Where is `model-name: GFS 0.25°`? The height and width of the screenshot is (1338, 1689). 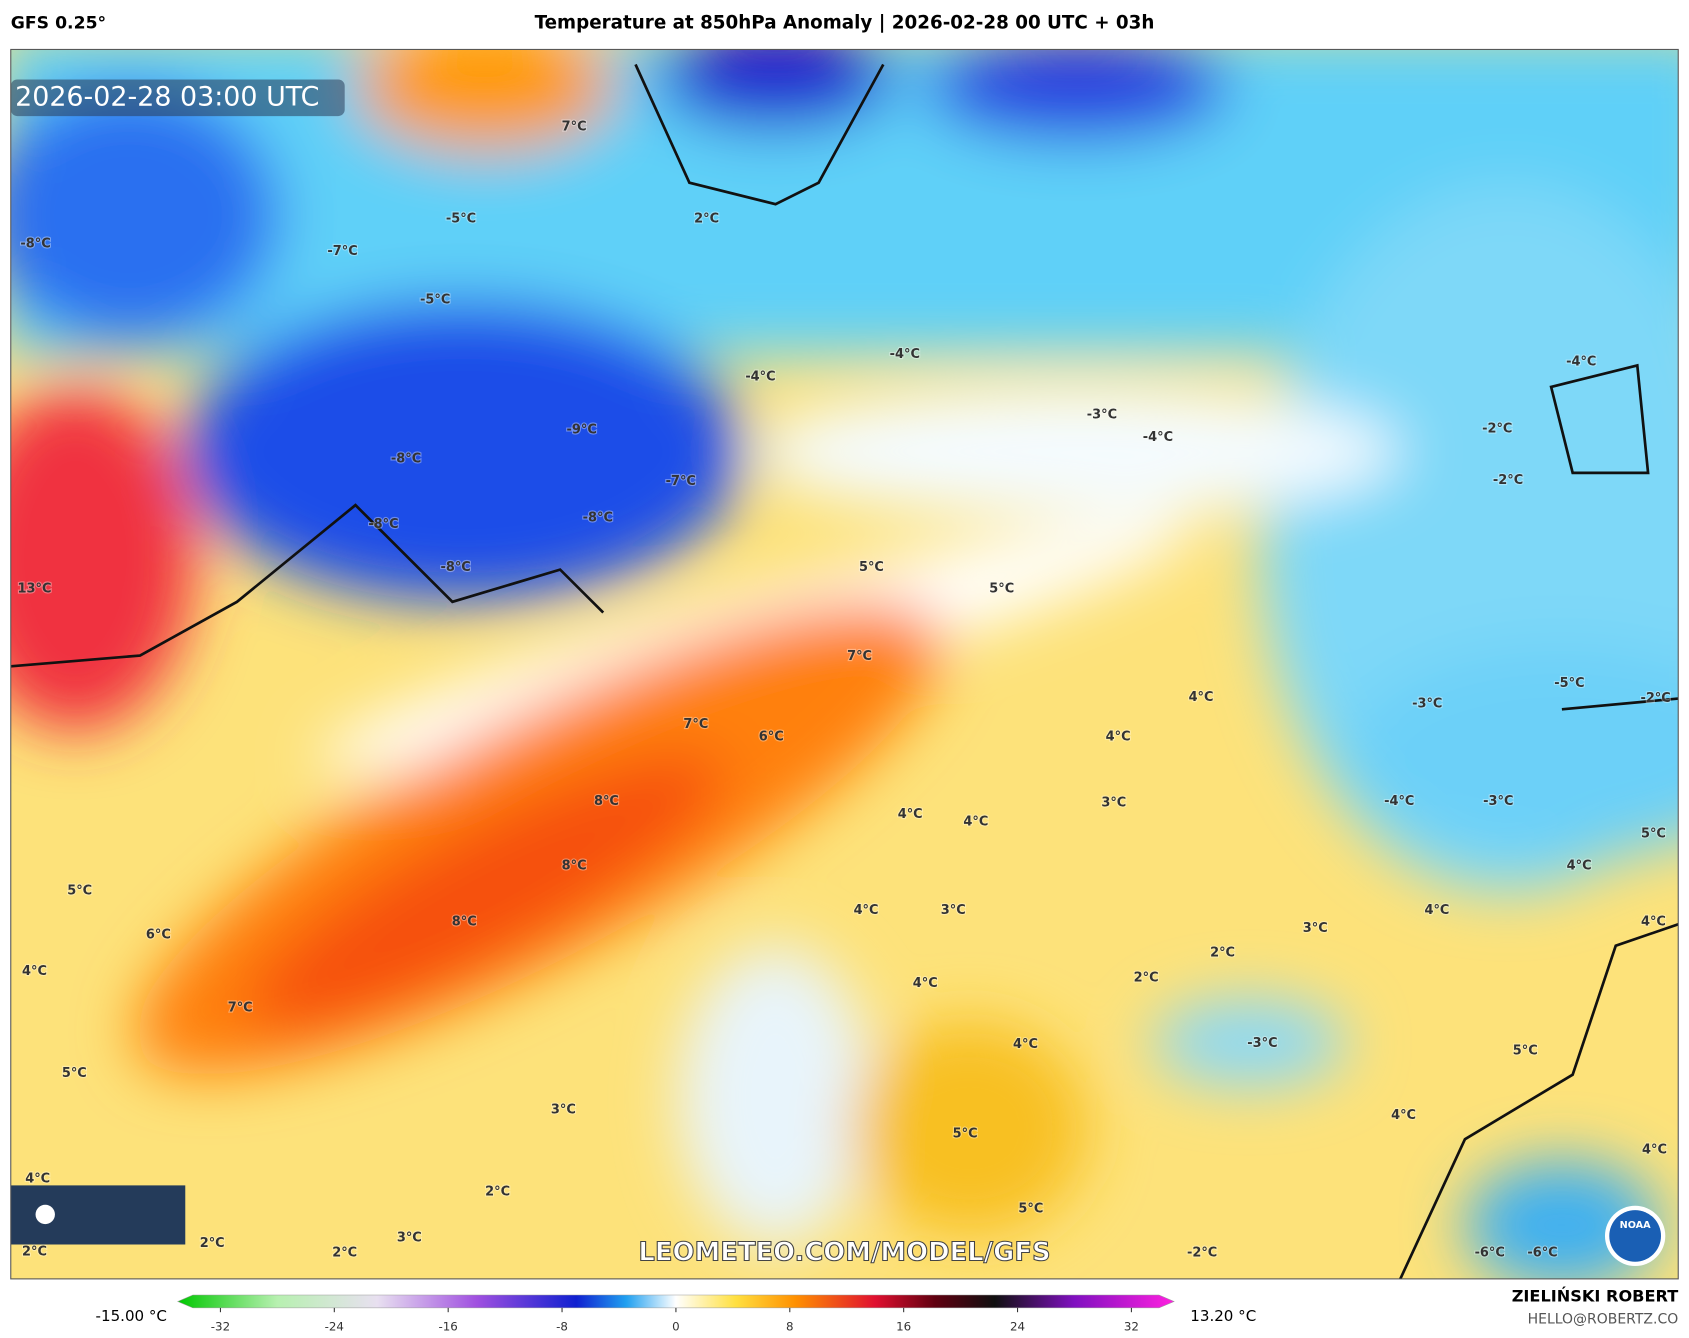 model-name: GFS 0.25° is located at coordinates (58, 24).